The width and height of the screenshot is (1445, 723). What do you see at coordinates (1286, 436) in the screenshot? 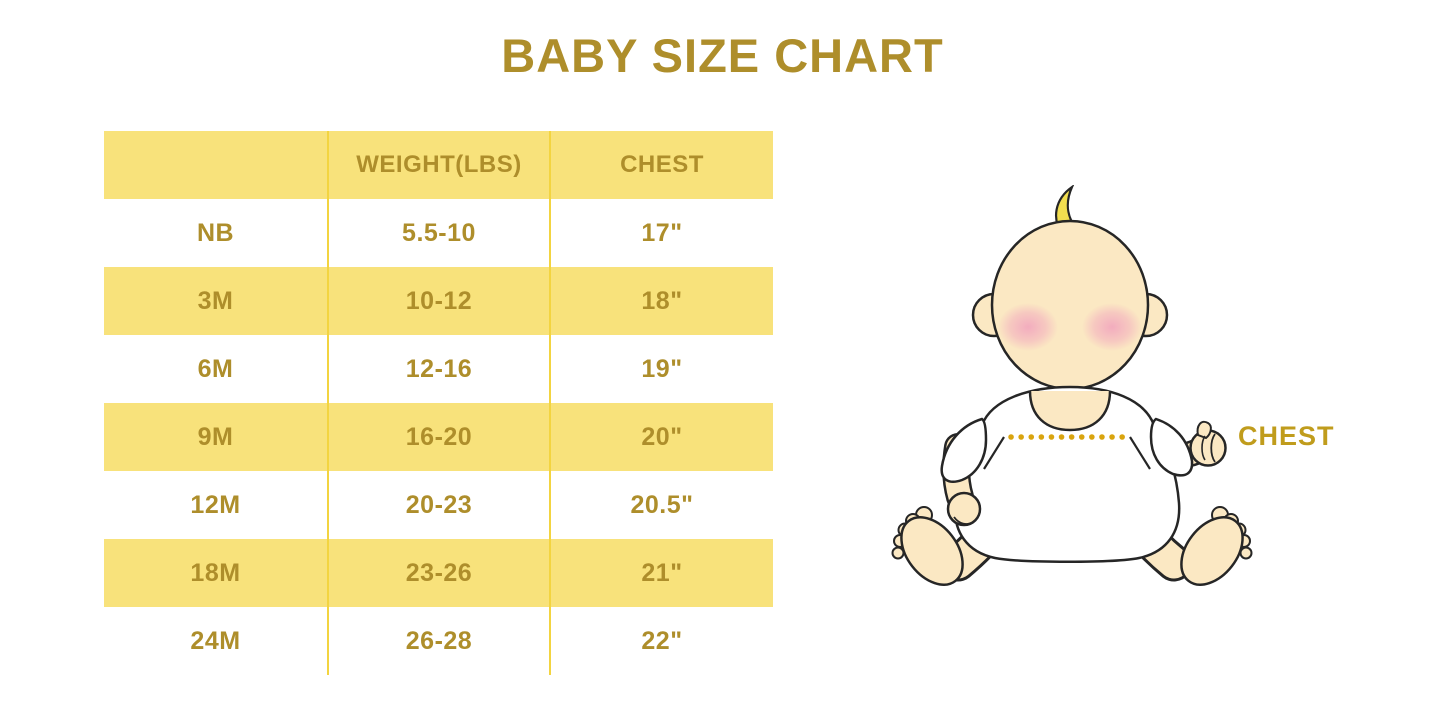
I see `chest-measure-label: CHEST` at bounding box center [1286, 436].